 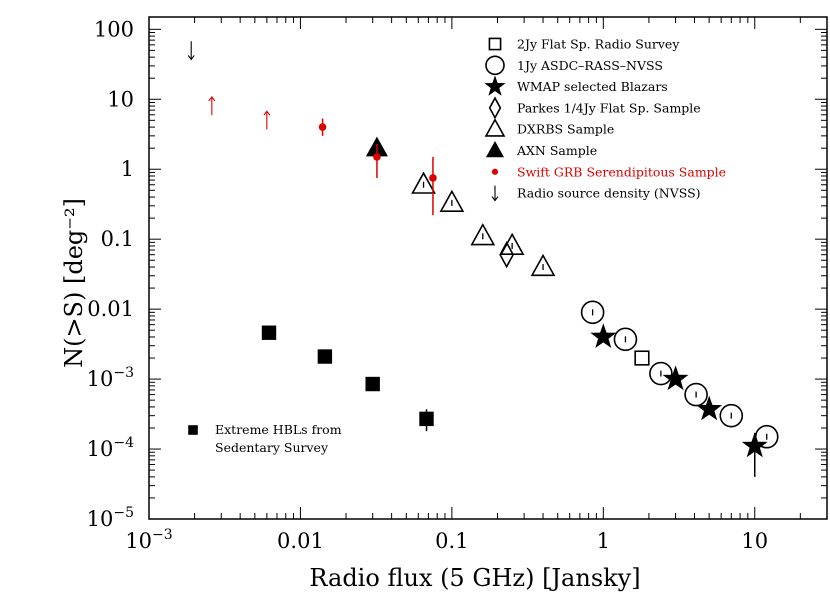 What do you see at coordinates (300, 541) in the screenshot?
I see `x-tick-label: 0.01` at bounding box center [300, 541].